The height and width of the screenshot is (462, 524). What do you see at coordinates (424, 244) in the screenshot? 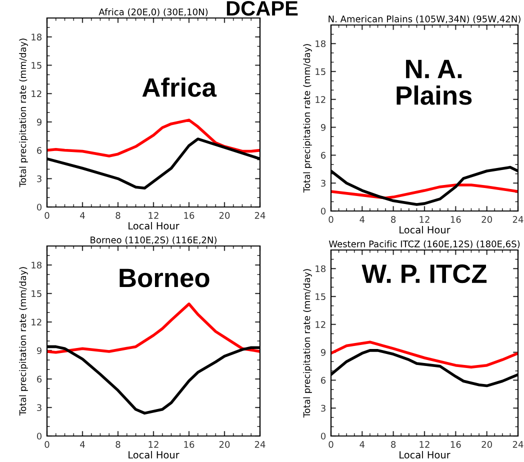
I see `chart-title: Western Pacific ITCZ (160E,12S) (180E,6S)` at bounding box center [424, 244].